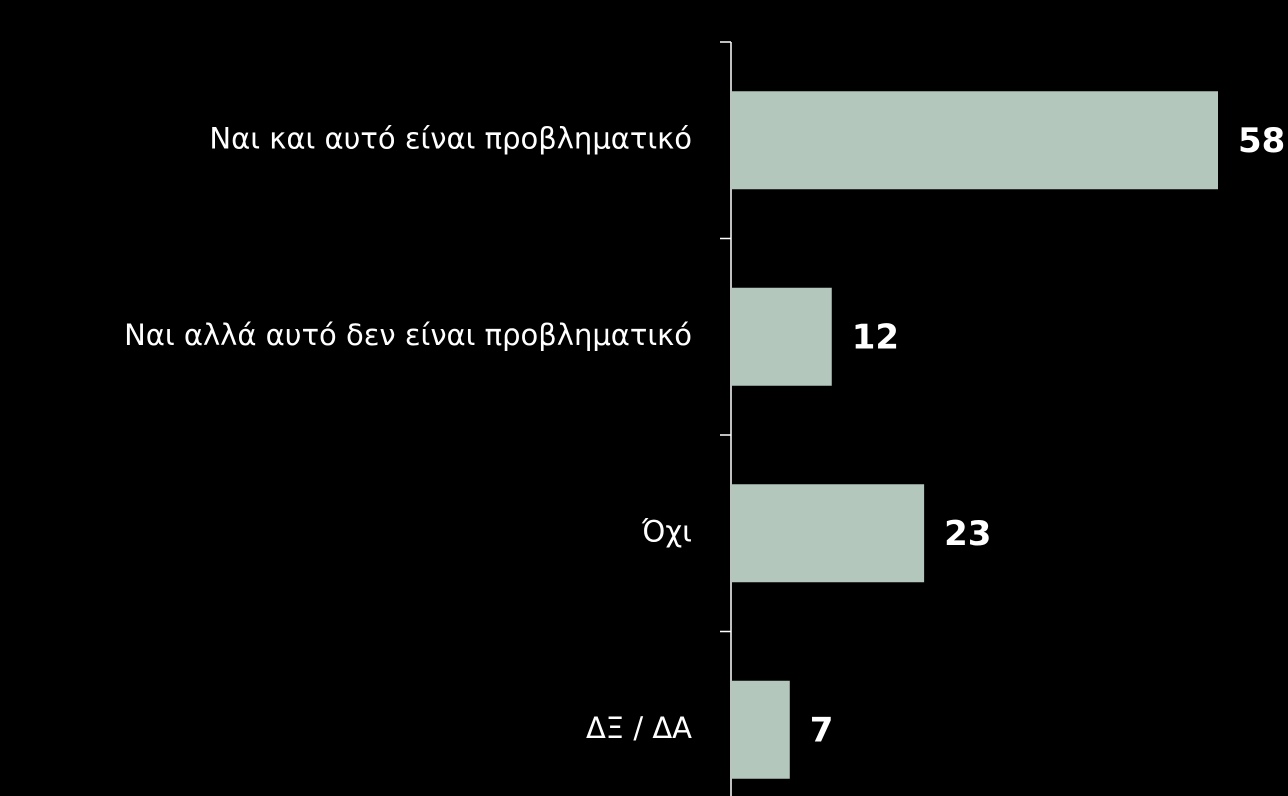  Describe the element at coordinates (967, 534) in the screenshot. I see `value-label: 23` at that location.